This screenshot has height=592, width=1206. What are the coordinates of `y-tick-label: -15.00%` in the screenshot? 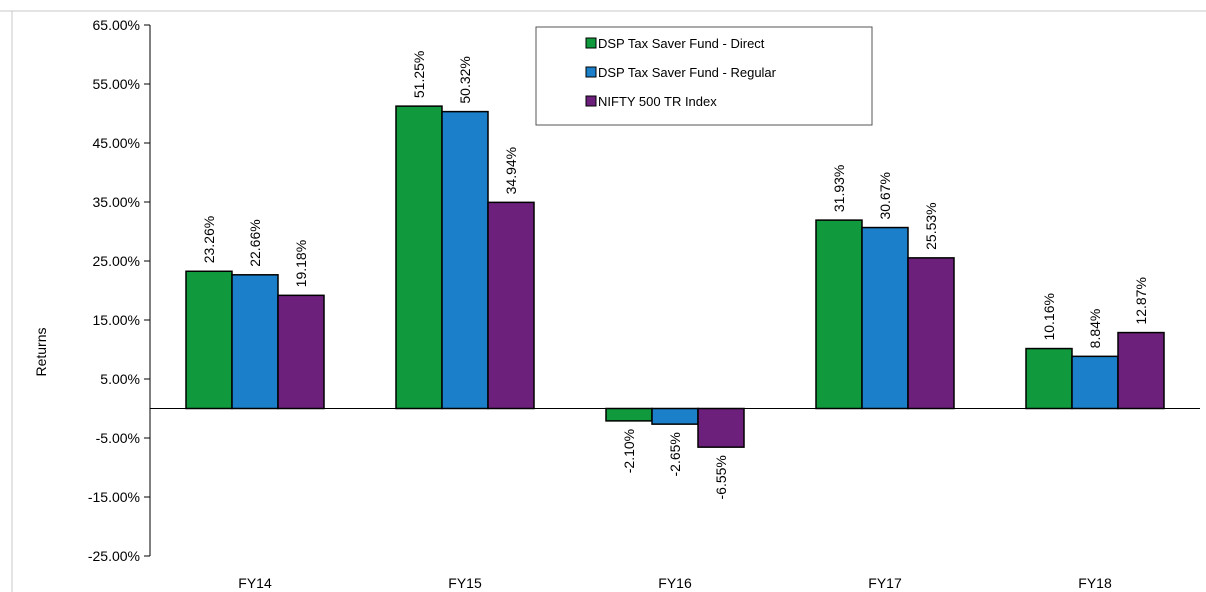 It's located at (114, 497).